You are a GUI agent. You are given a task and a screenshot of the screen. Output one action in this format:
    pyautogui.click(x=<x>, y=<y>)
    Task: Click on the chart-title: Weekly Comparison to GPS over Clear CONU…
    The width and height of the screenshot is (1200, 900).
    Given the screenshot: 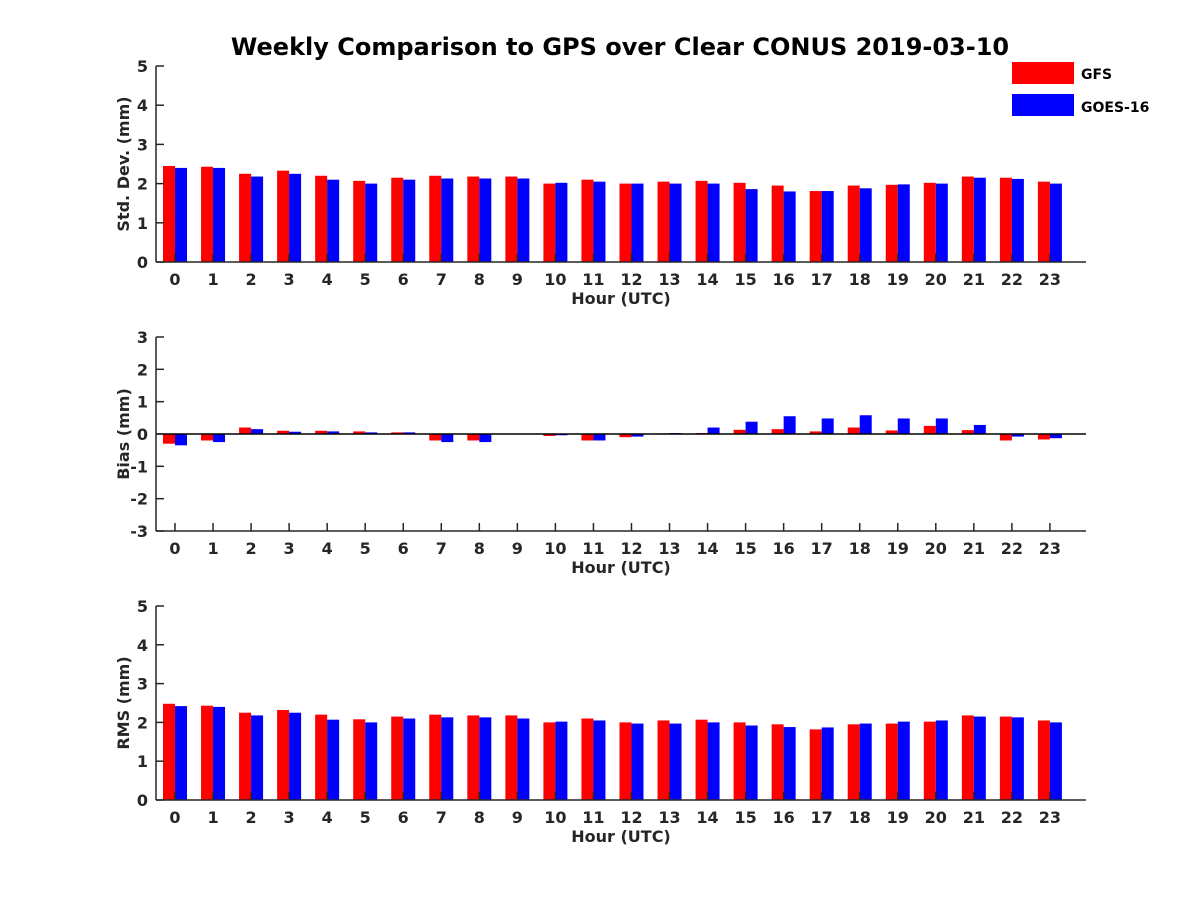 What is the action you would take?
    pyautogui.click(x=620, y=47)
    